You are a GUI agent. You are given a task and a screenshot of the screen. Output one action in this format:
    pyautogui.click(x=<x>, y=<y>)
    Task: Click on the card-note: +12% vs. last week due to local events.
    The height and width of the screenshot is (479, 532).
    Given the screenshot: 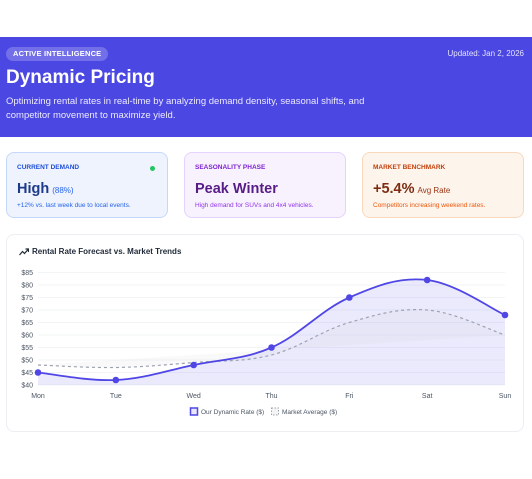 What is the action you would take?
    pyautogui.click(x=74, y=205)
    